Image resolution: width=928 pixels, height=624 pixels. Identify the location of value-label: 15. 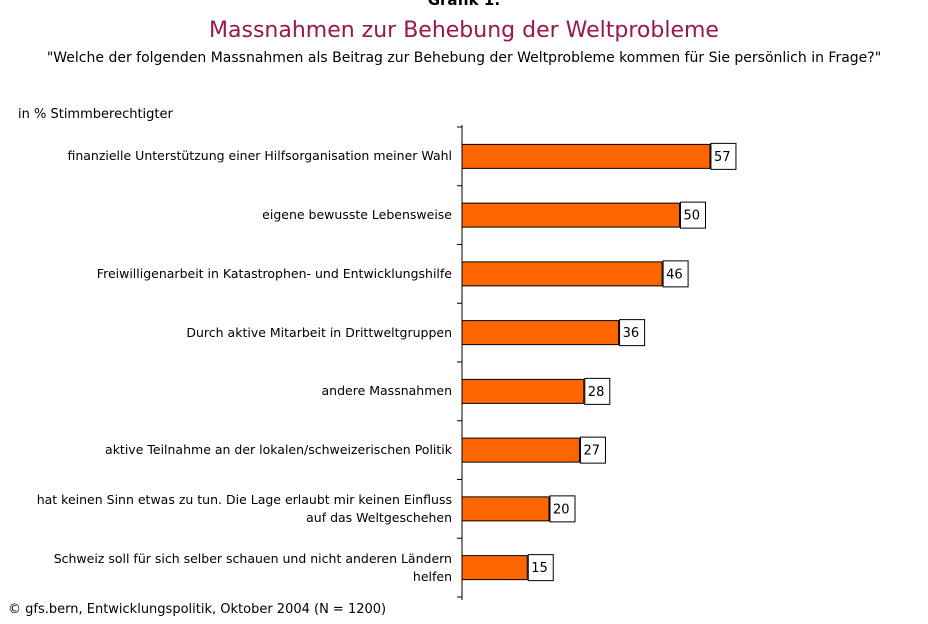
(539, 568).